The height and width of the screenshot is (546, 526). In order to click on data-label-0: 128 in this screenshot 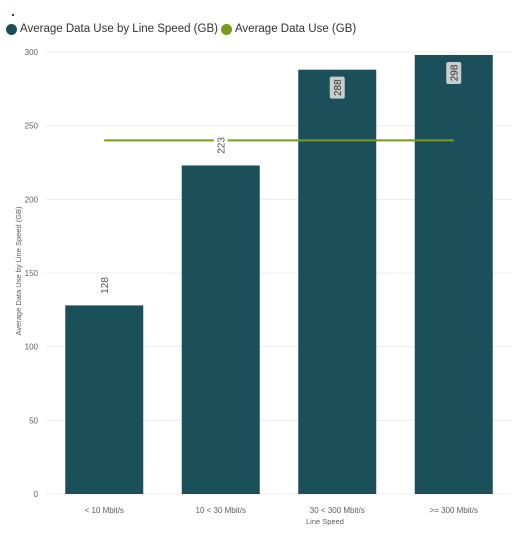, I will do `click(105, 285)`.